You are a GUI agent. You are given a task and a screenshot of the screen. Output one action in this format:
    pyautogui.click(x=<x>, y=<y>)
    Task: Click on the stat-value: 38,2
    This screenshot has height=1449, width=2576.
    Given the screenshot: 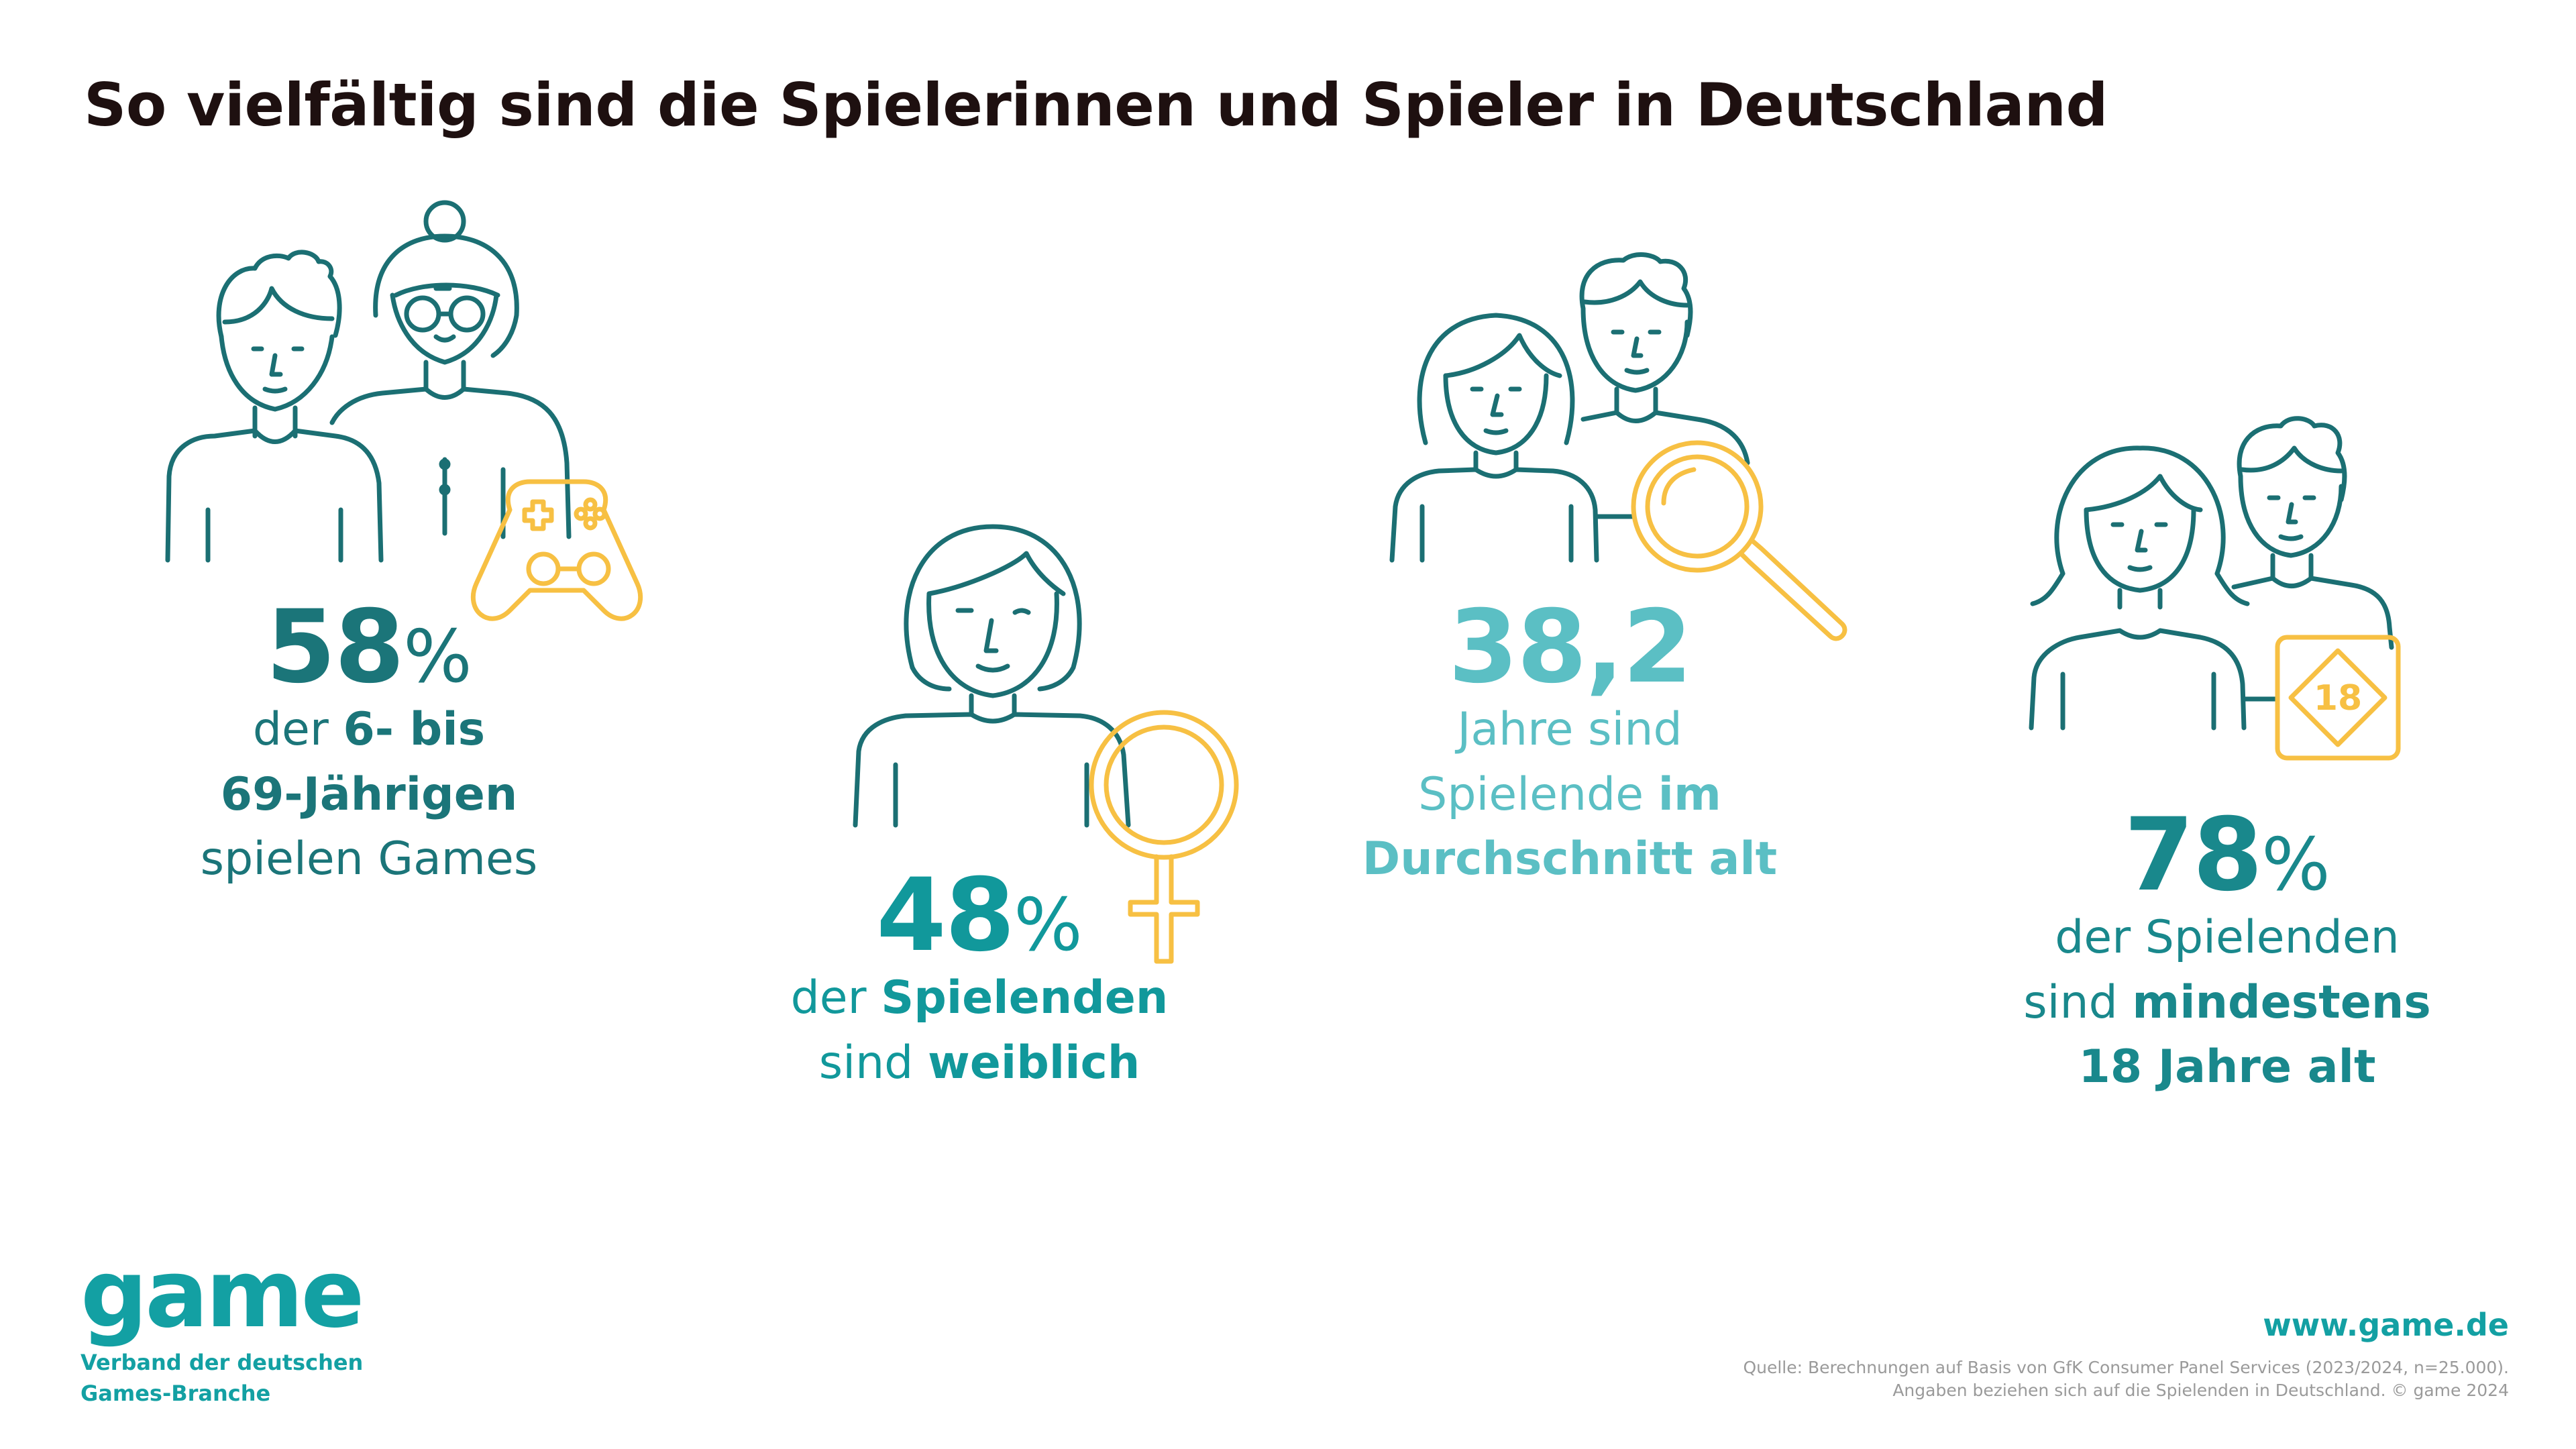 What is the action you would take?
    pyautogui.click(x=1570, y=647)
    